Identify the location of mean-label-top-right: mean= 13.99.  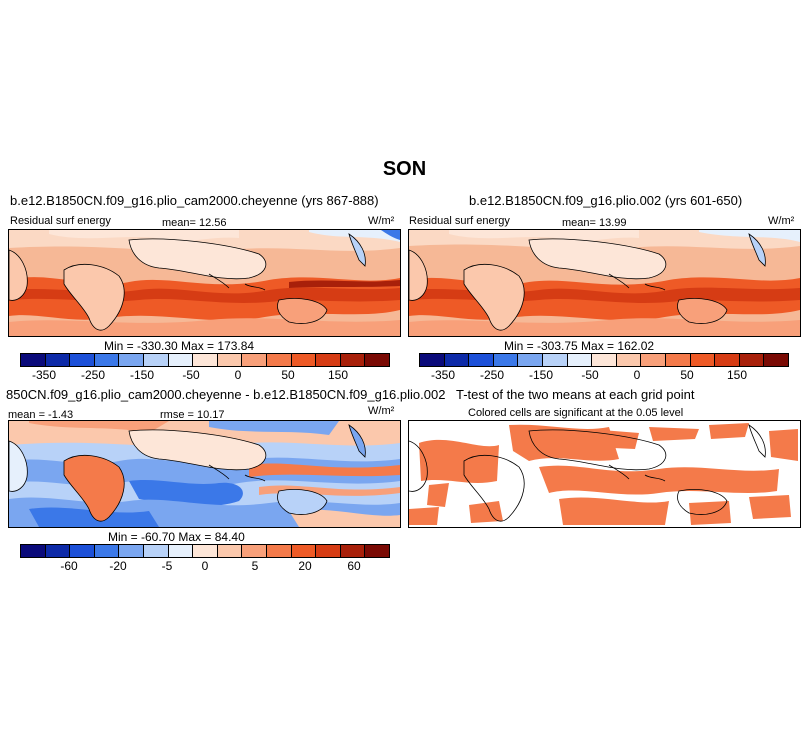
(594, 223).